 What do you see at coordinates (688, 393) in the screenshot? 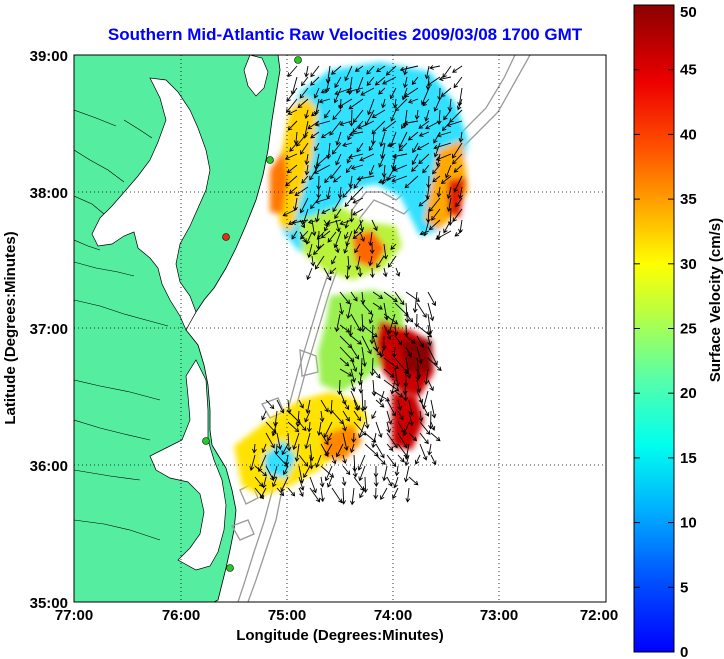
I see `colorbar-tick-label: 20` at bounding box center [688, 393].